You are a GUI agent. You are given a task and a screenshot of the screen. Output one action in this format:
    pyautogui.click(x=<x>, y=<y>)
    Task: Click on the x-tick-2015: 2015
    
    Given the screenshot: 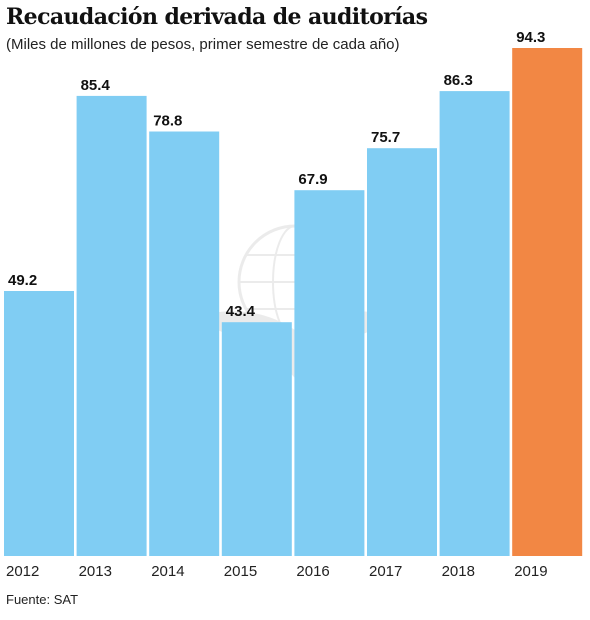 What is the action you would take?
    pyautogui.click(x=240, y=571)
    